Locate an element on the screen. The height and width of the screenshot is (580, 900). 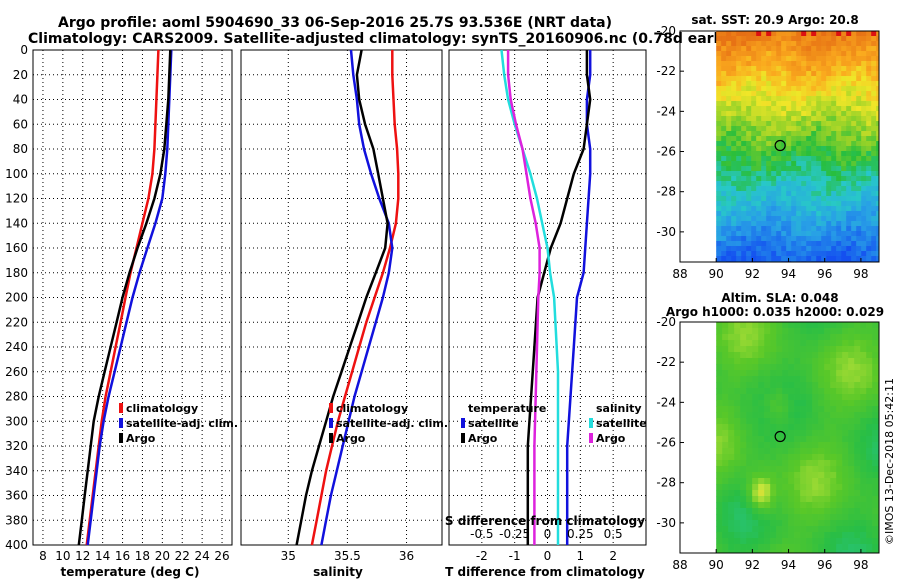
map-y-tick-label: -26 is located at coordinates (666, 152).